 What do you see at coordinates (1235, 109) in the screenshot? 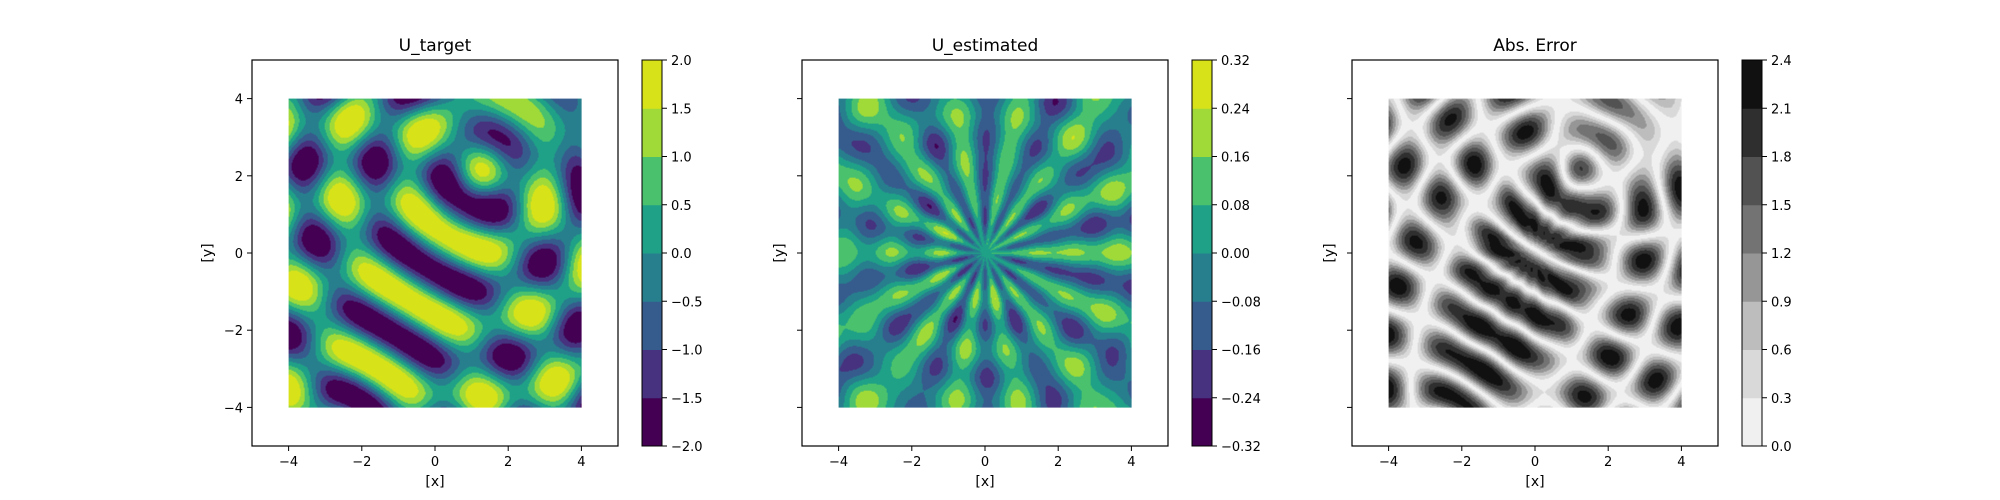
I see `colorbar-tick-label: 0.24` at bounding box center [1235, 109].